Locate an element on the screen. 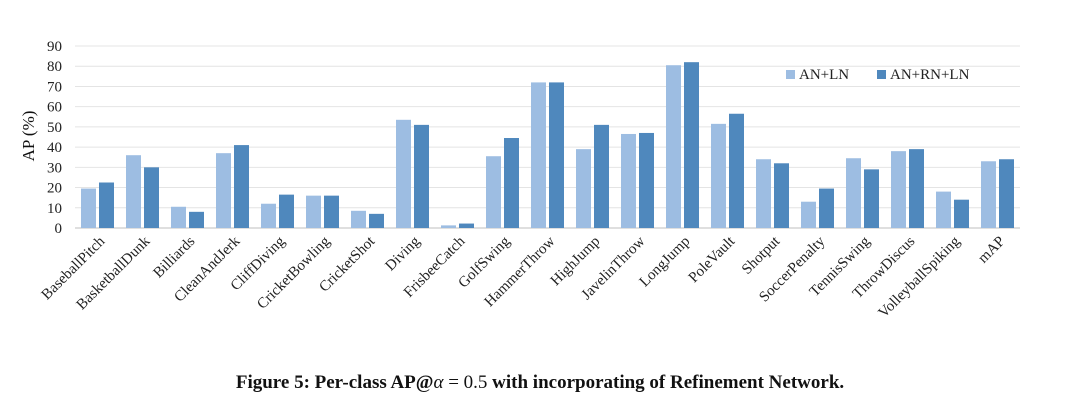 The width and height of the screenshot is (1080, 413). y-tick-label: 80 is located at coordinates (54, 67).